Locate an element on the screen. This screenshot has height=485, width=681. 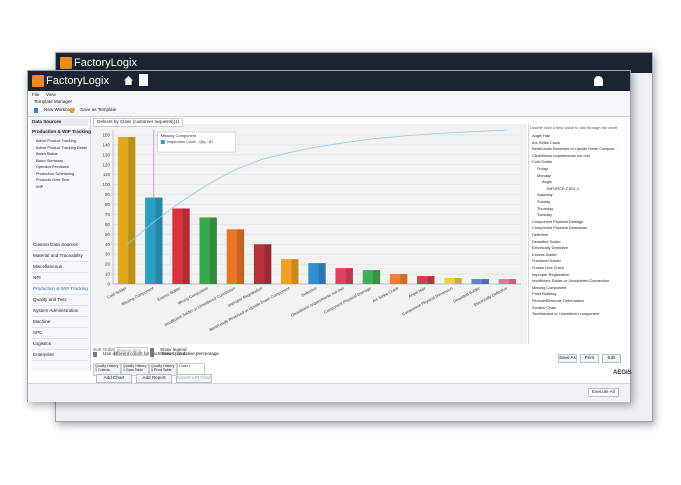
tree-item: Cleanliness requirements not met is located at coordinates (561, 155).